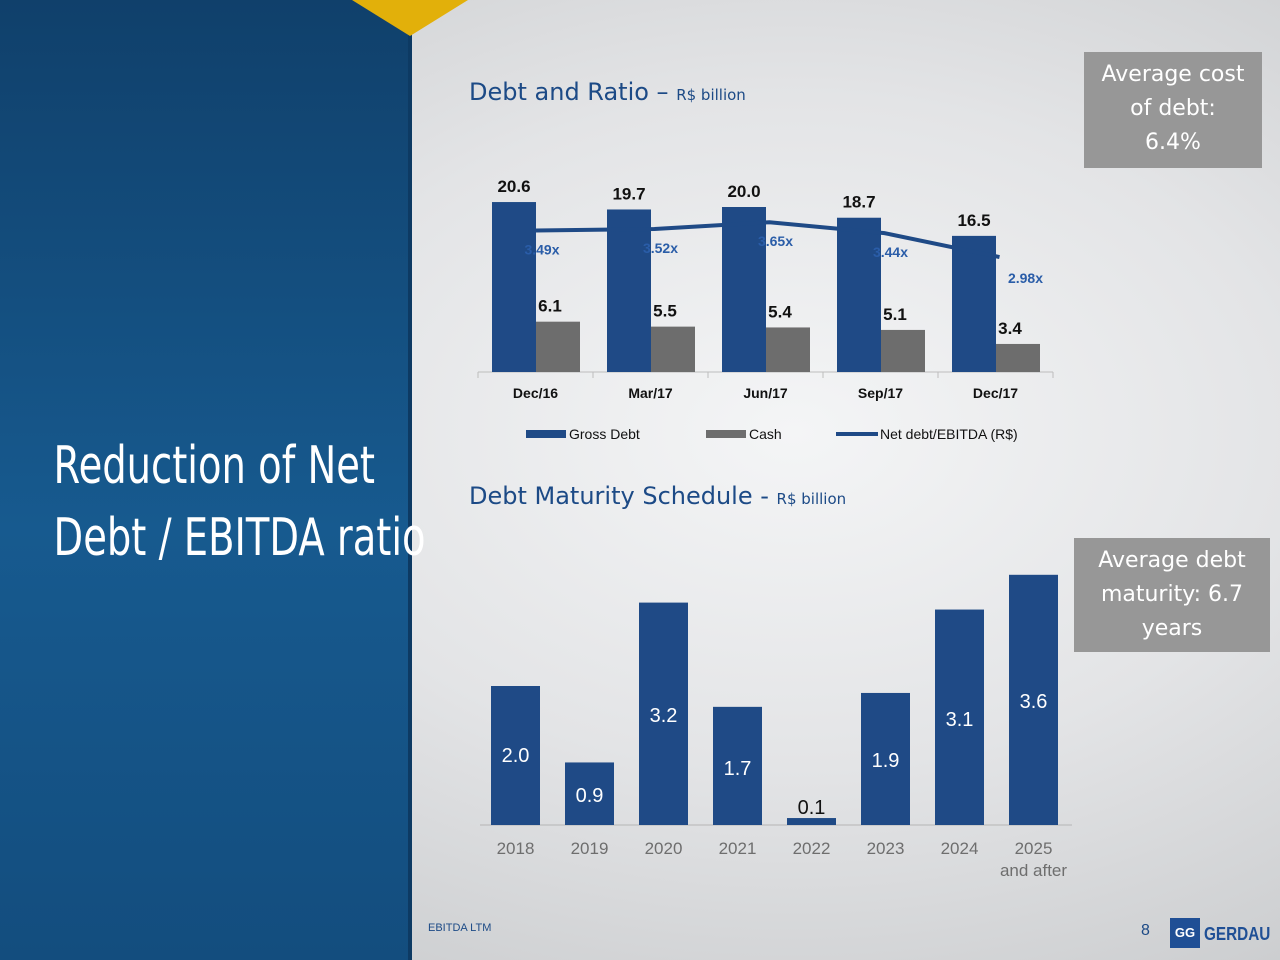 The image size is (1280, 960). Describe the element at coordinates (573, 92) in the screenshot. I see `debt-chart-title-main: Debt and Ratio –` at that location.